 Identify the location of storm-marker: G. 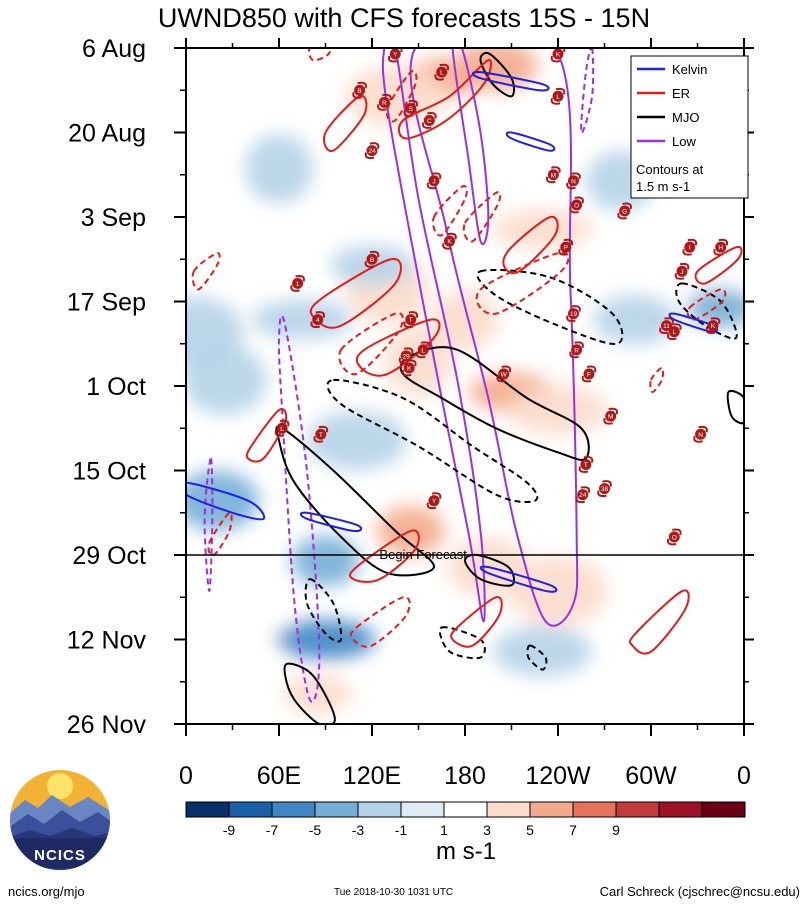
(624, 211).